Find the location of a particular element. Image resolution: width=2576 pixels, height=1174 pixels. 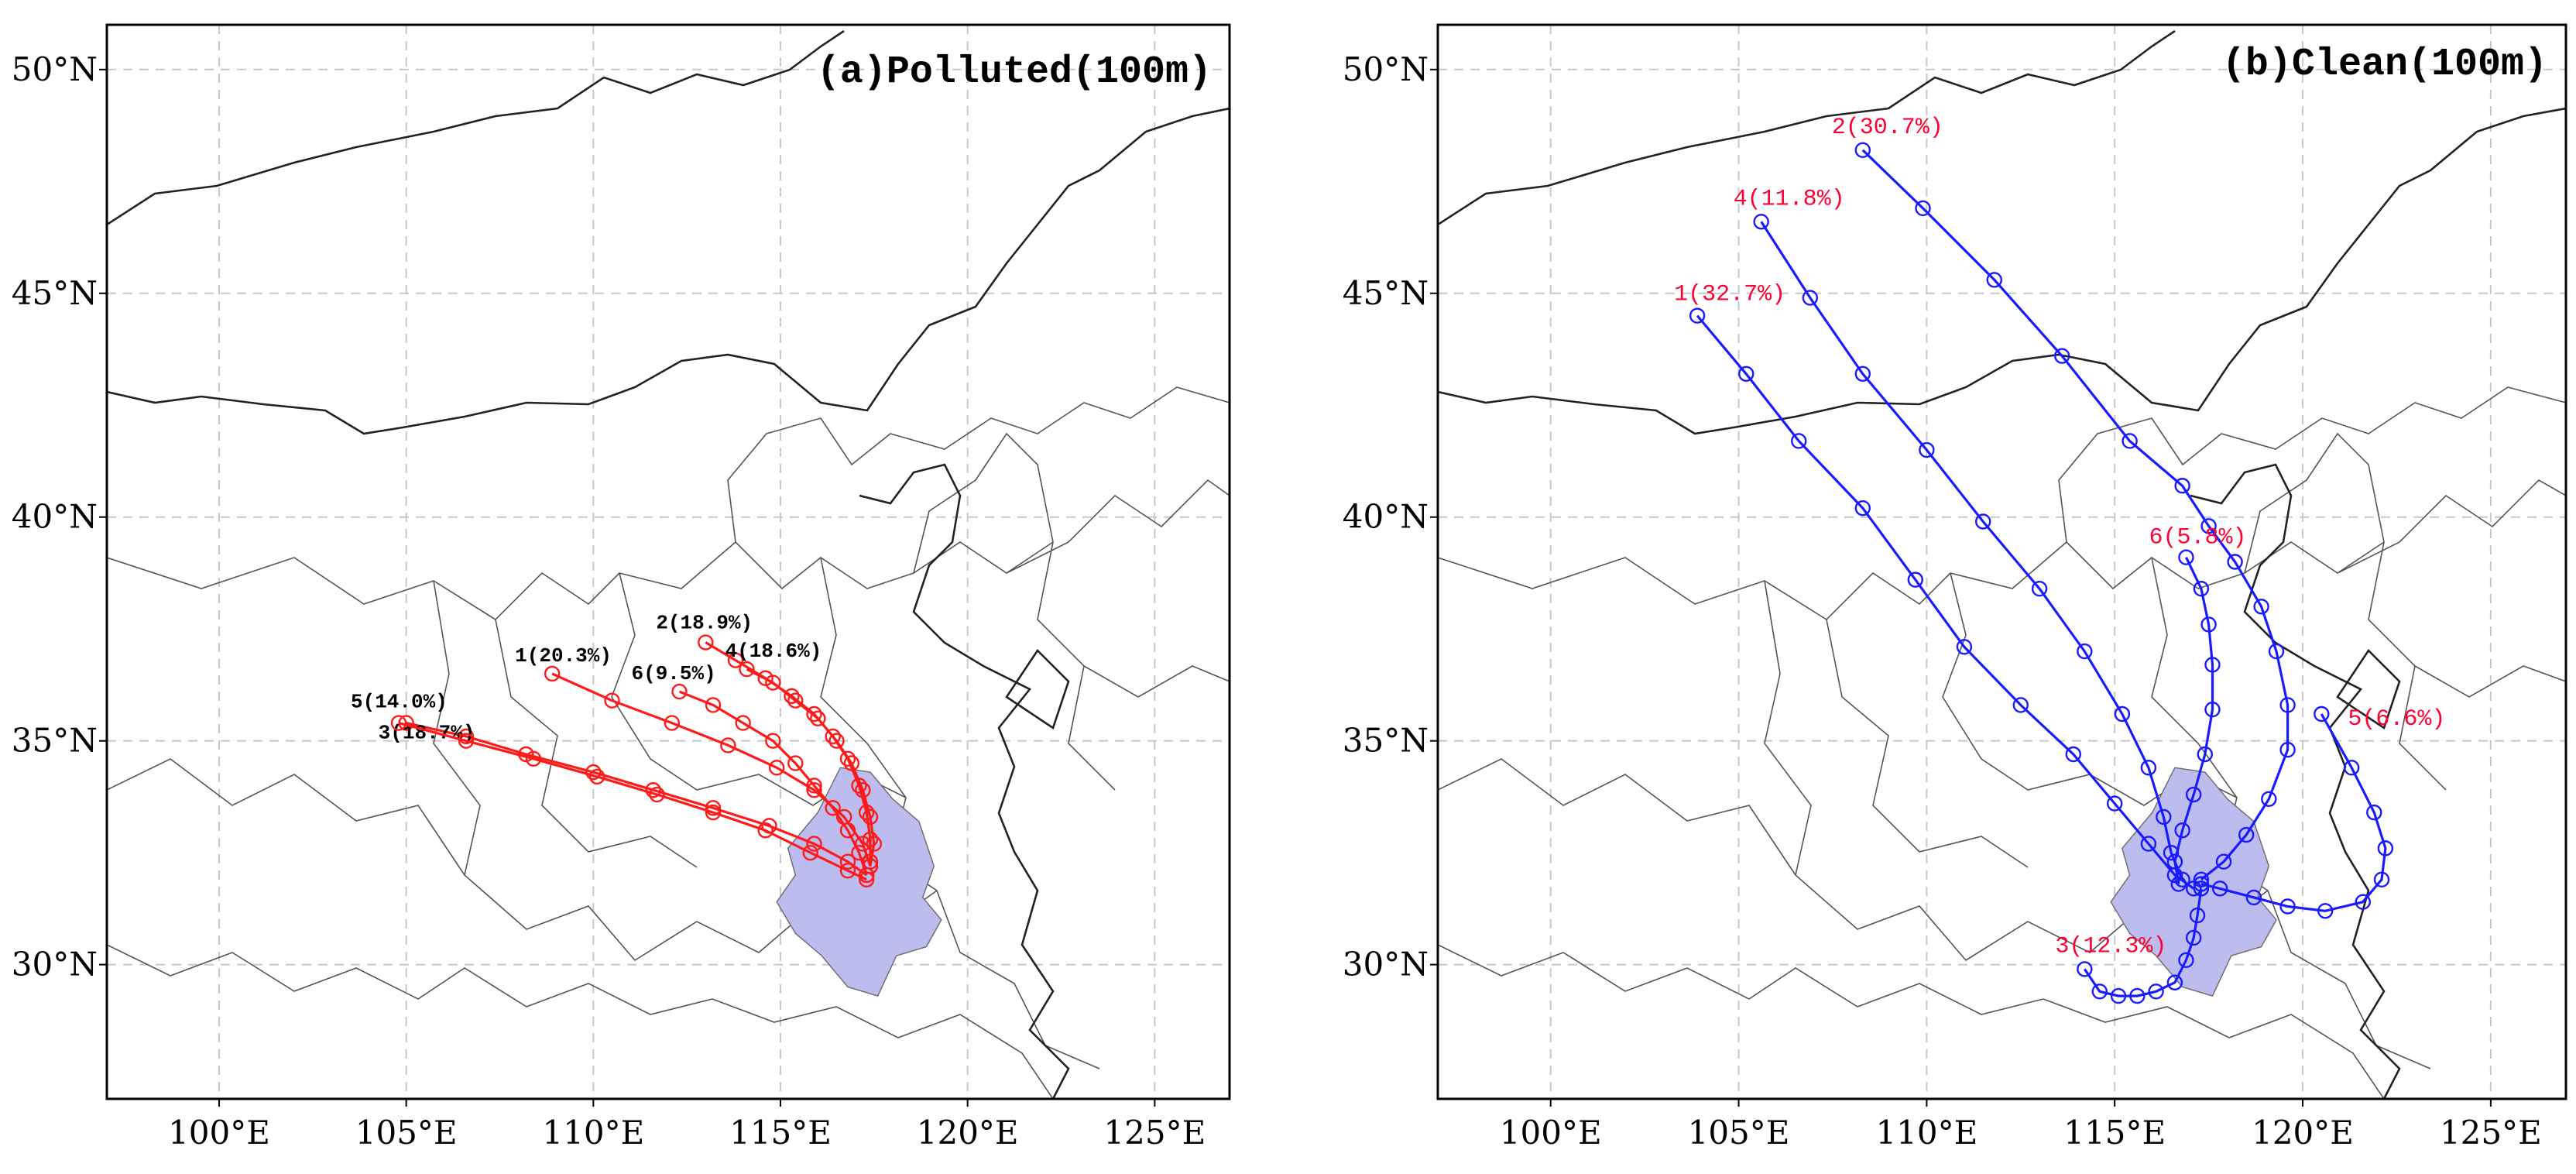

trajectory-4: 4(11.8%) is located at coordinates (1962, 537).